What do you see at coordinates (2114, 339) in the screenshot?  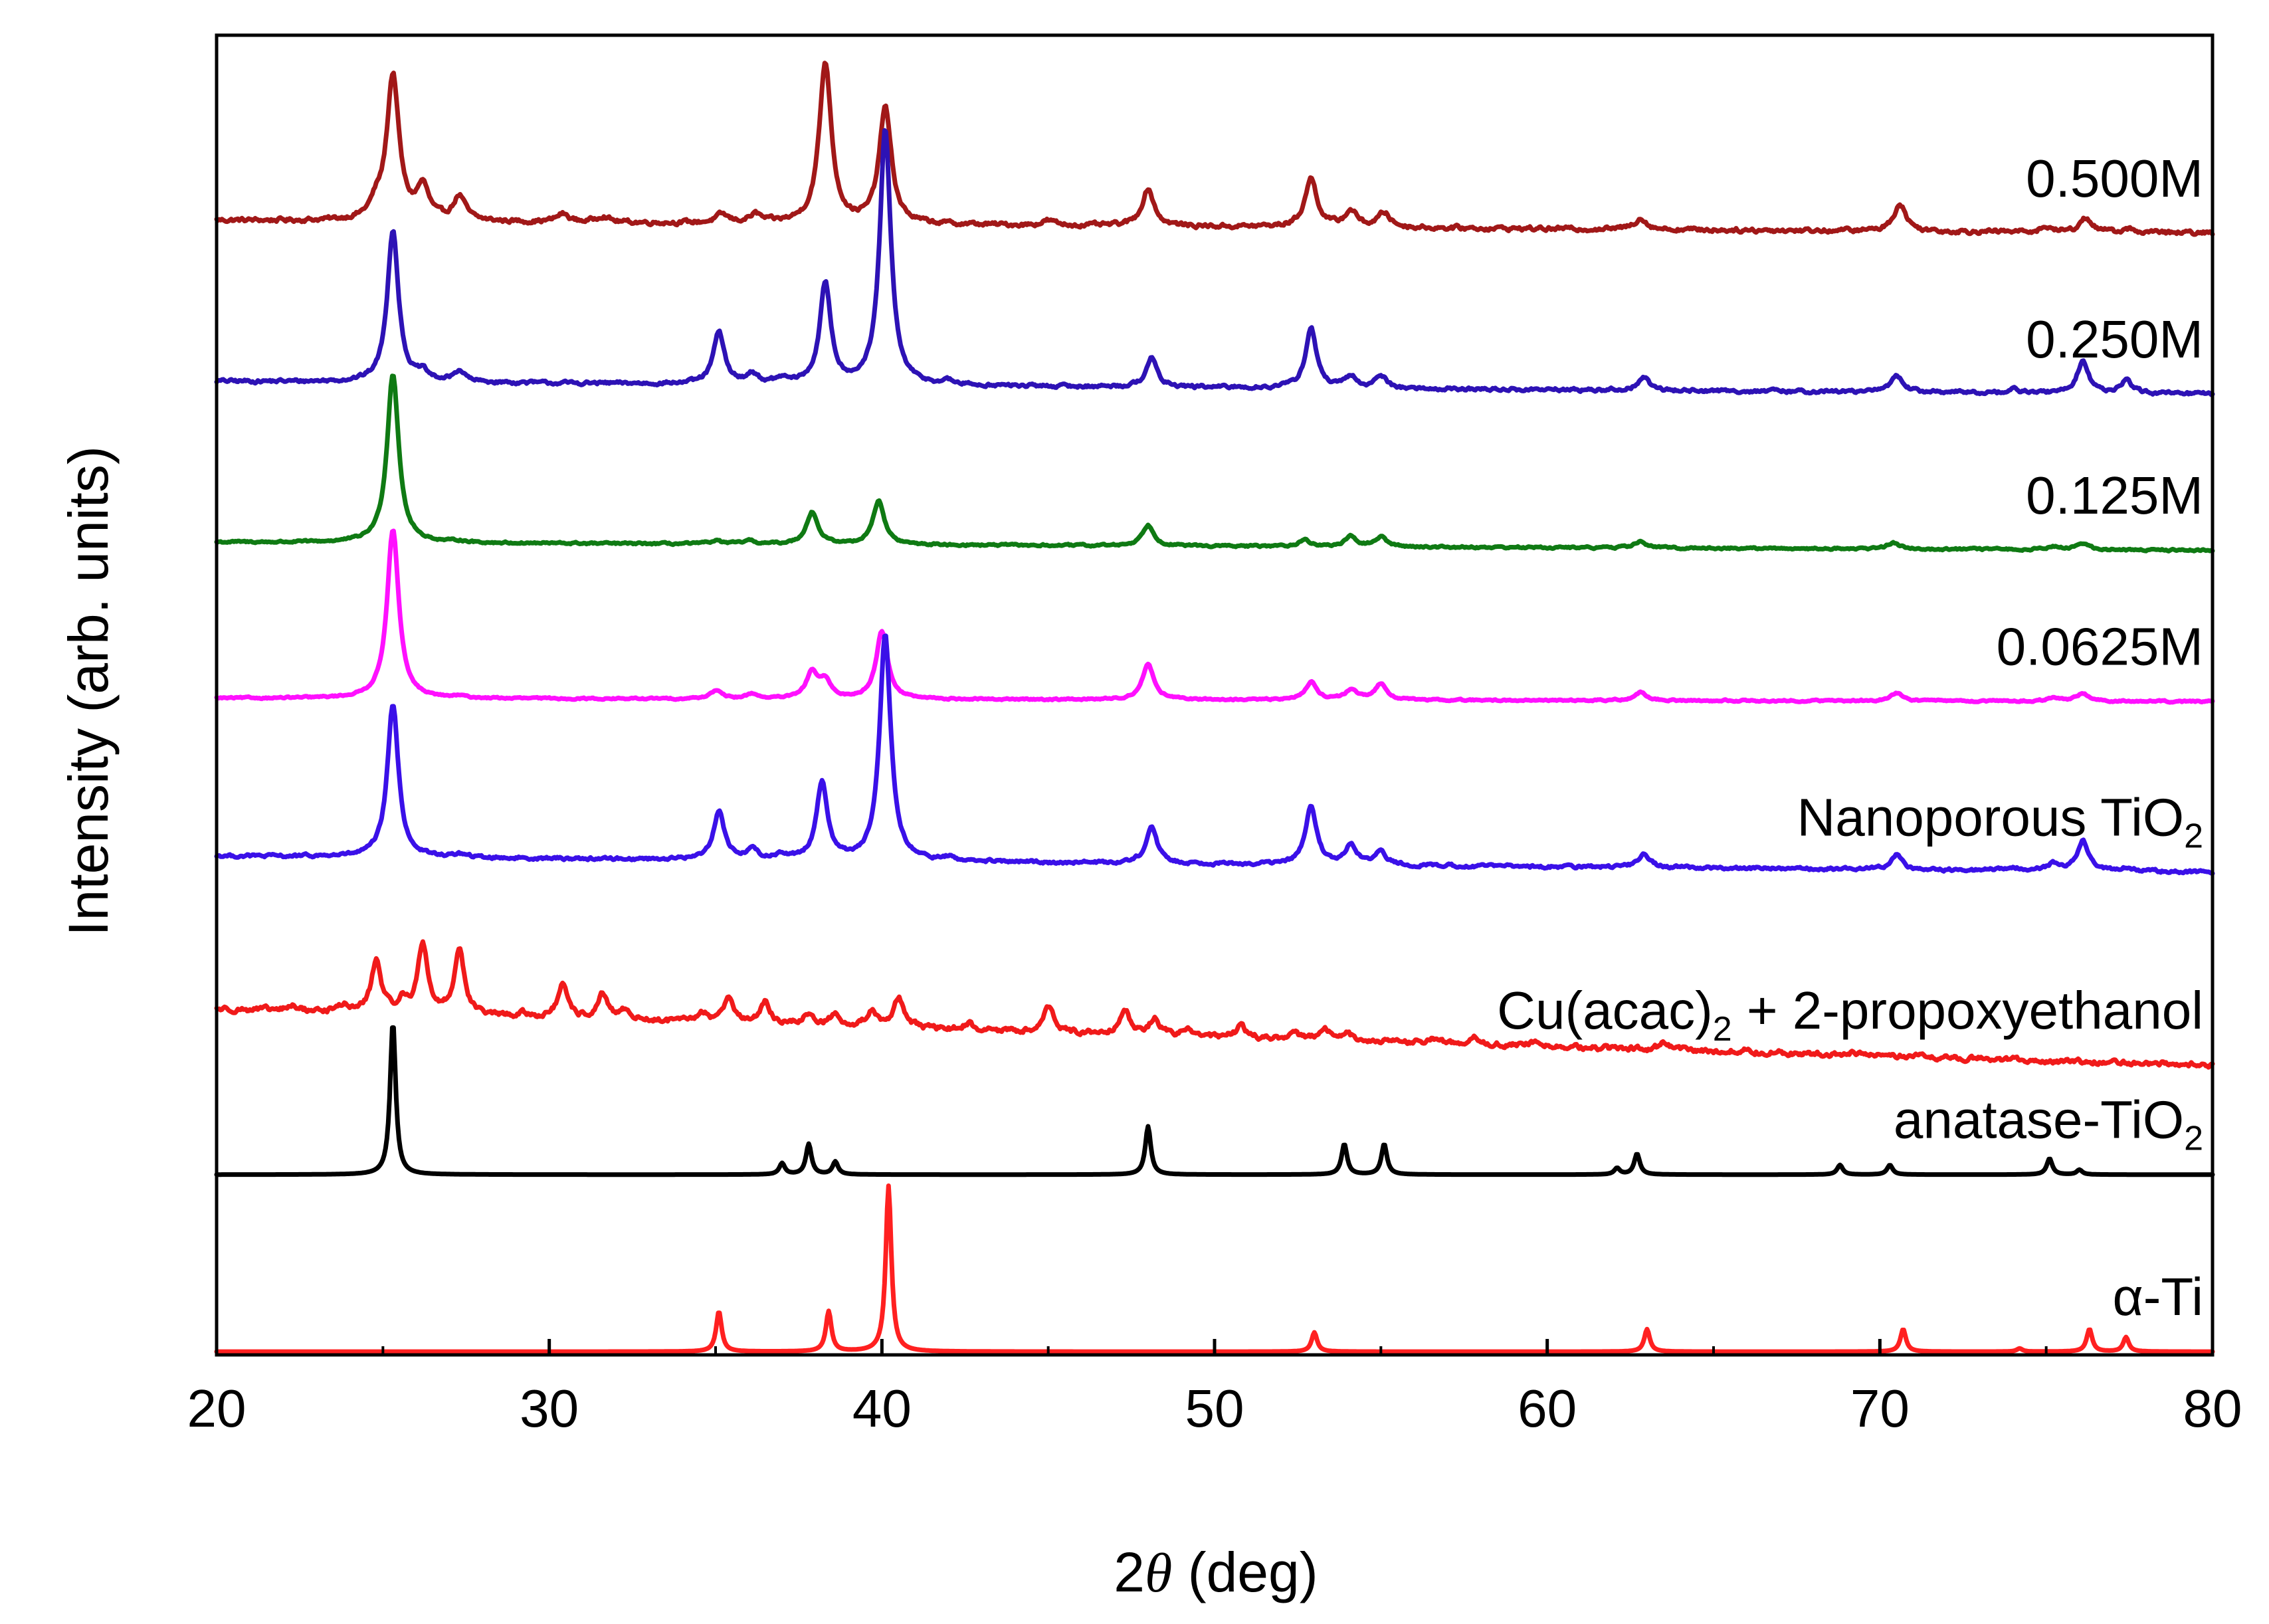 I see `series-label-1: 0.250M` at bounding box center [2114, 339].